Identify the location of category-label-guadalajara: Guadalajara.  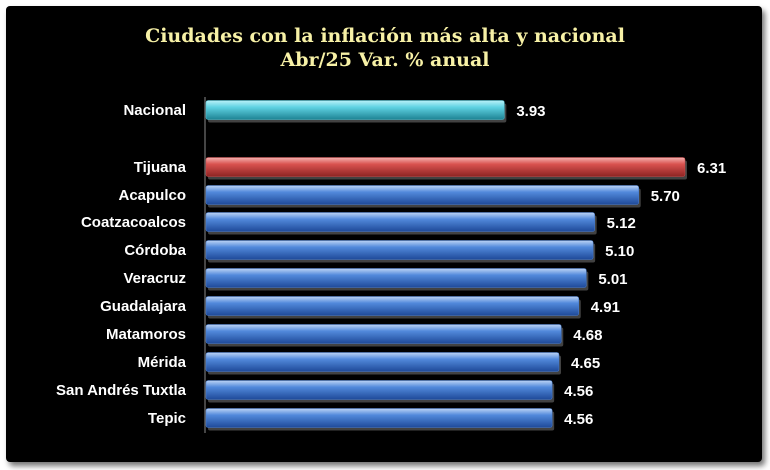
(143, 306).